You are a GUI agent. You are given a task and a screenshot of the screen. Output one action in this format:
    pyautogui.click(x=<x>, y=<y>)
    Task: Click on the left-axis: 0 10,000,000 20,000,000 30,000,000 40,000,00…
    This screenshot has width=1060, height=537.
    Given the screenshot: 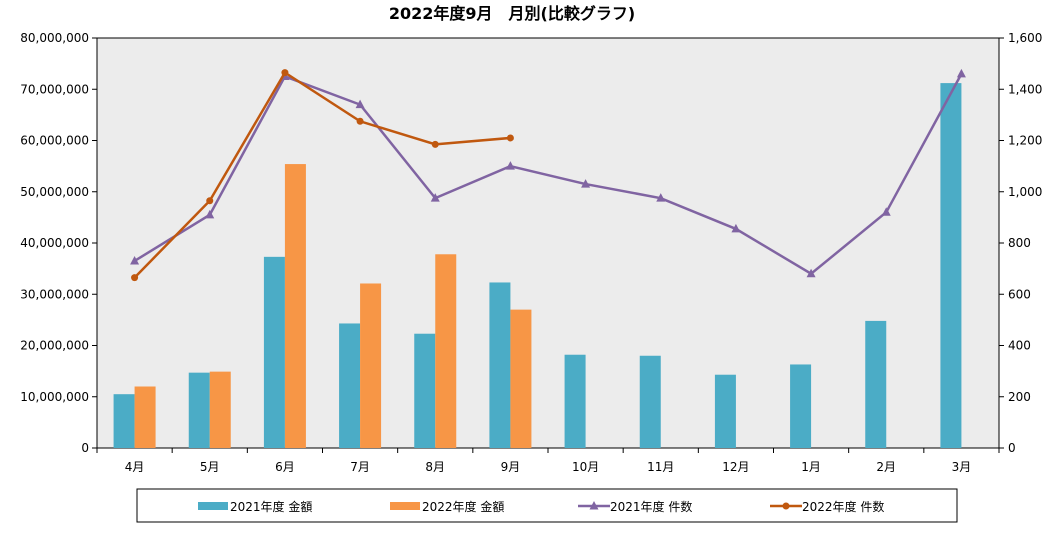 What is the action you would take?
    pyautogui.click(x=58, y=243)
    